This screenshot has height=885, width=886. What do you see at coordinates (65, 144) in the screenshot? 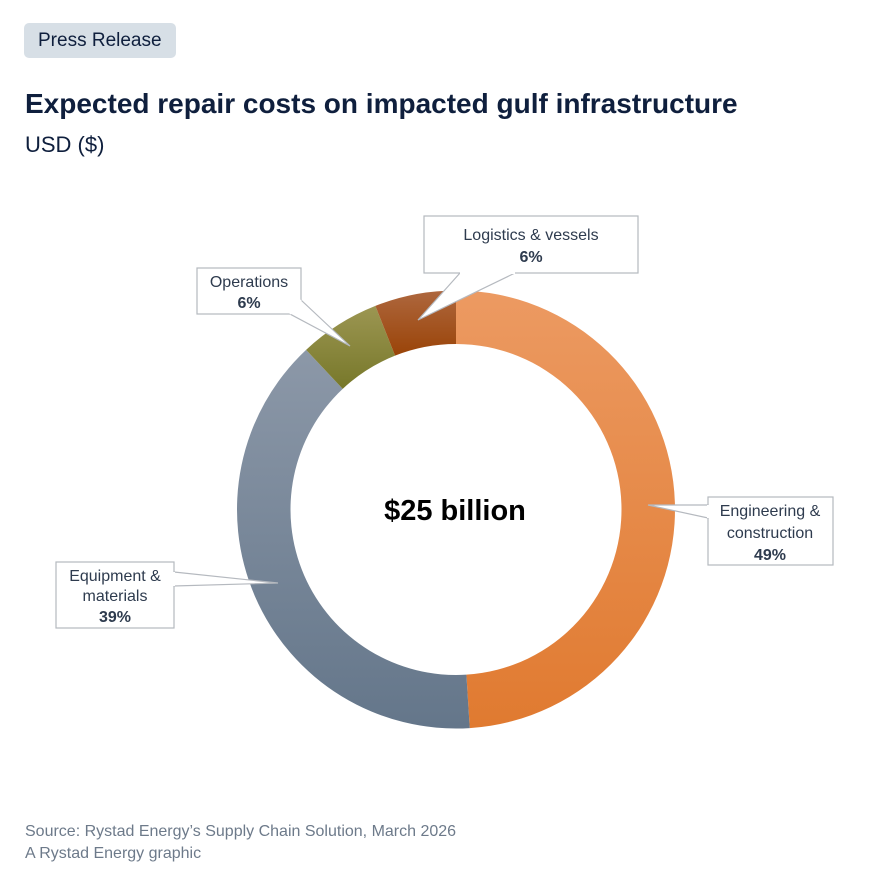
I see `chart-subtitle: USD ($)` at bounding box center [65, 144].